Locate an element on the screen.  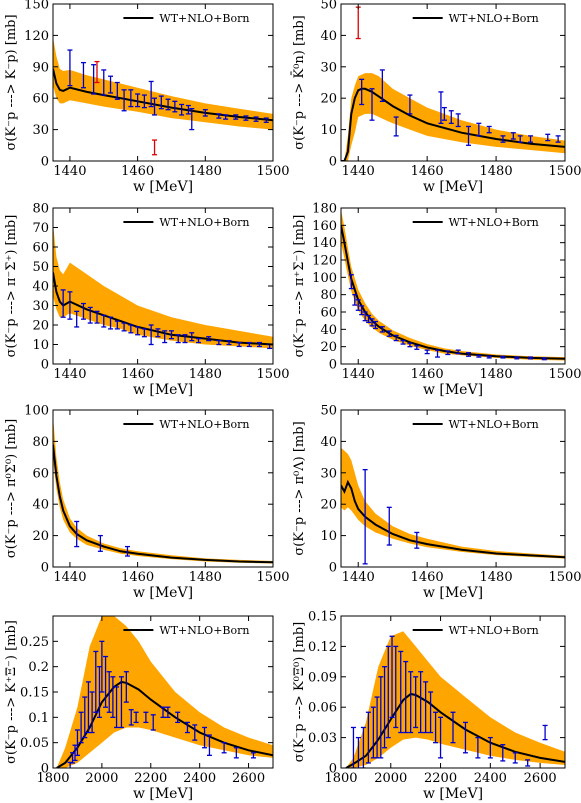
y-axis-label: σ(K⁻p ---> π⁰Σ⁰) [mb] is located at coordinates (11, 488).